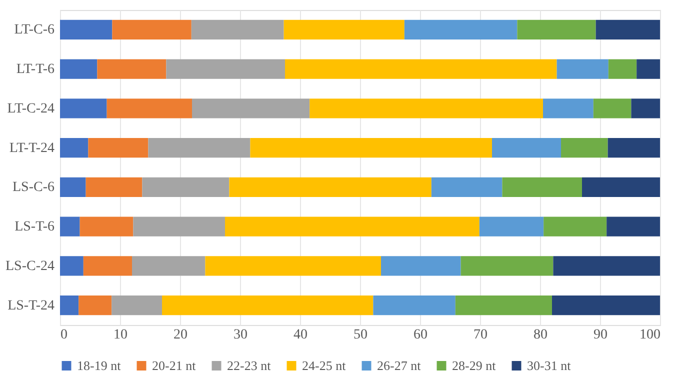 The width and height of the screenshot is (693, 390). I want to click on y-tick-label: LT-C-24, so click(30, 108).